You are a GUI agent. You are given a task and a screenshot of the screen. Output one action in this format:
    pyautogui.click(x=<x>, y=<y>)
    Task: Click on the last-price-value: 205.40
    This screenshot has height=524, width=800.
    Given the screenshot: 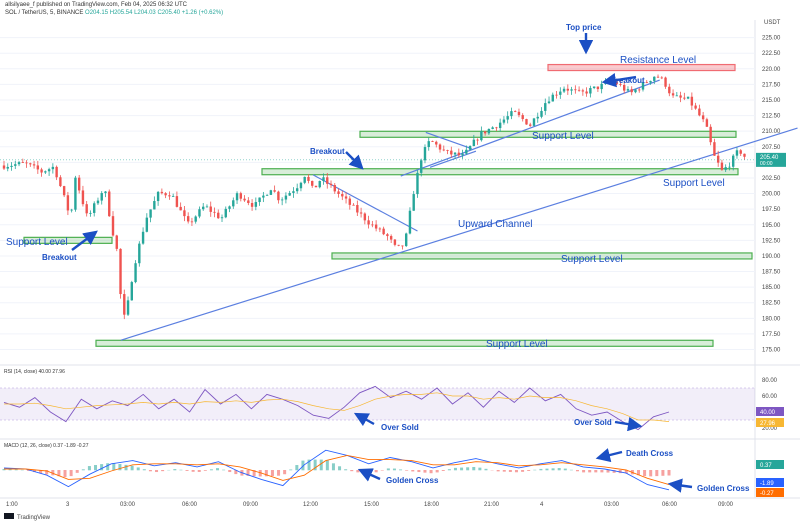 What is the action you would take?
    pyautogui.click(x=769, y=158)
    